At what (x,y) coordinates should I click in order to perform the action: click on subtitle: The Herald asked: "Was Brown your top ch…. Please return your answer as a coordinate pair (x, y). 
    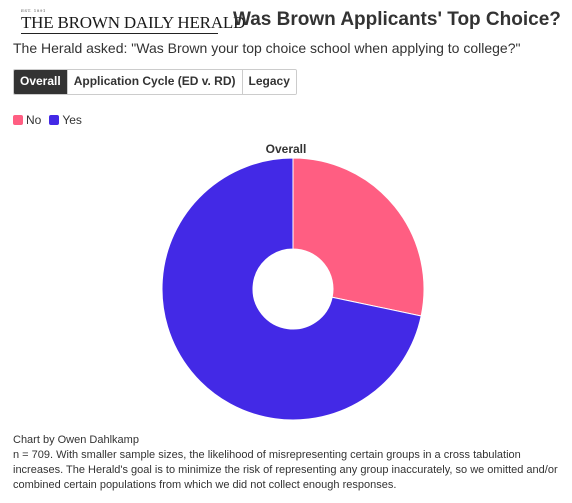
    Looking at the image, I should click on (267, 48).